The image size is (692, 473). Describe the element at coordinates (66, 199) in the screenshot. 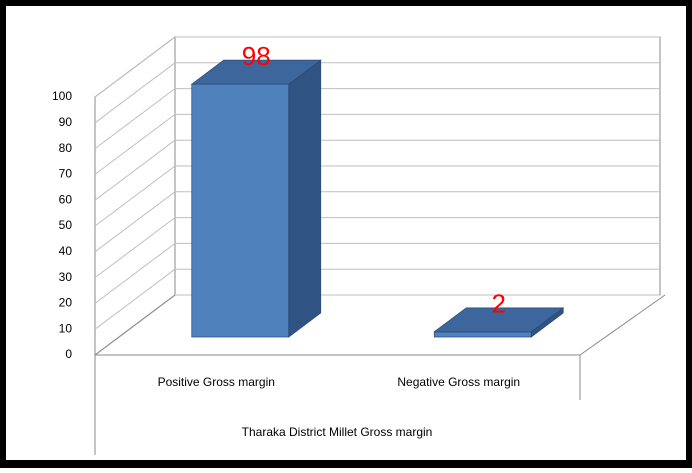

I see `y-tick-label: 60` at that location.